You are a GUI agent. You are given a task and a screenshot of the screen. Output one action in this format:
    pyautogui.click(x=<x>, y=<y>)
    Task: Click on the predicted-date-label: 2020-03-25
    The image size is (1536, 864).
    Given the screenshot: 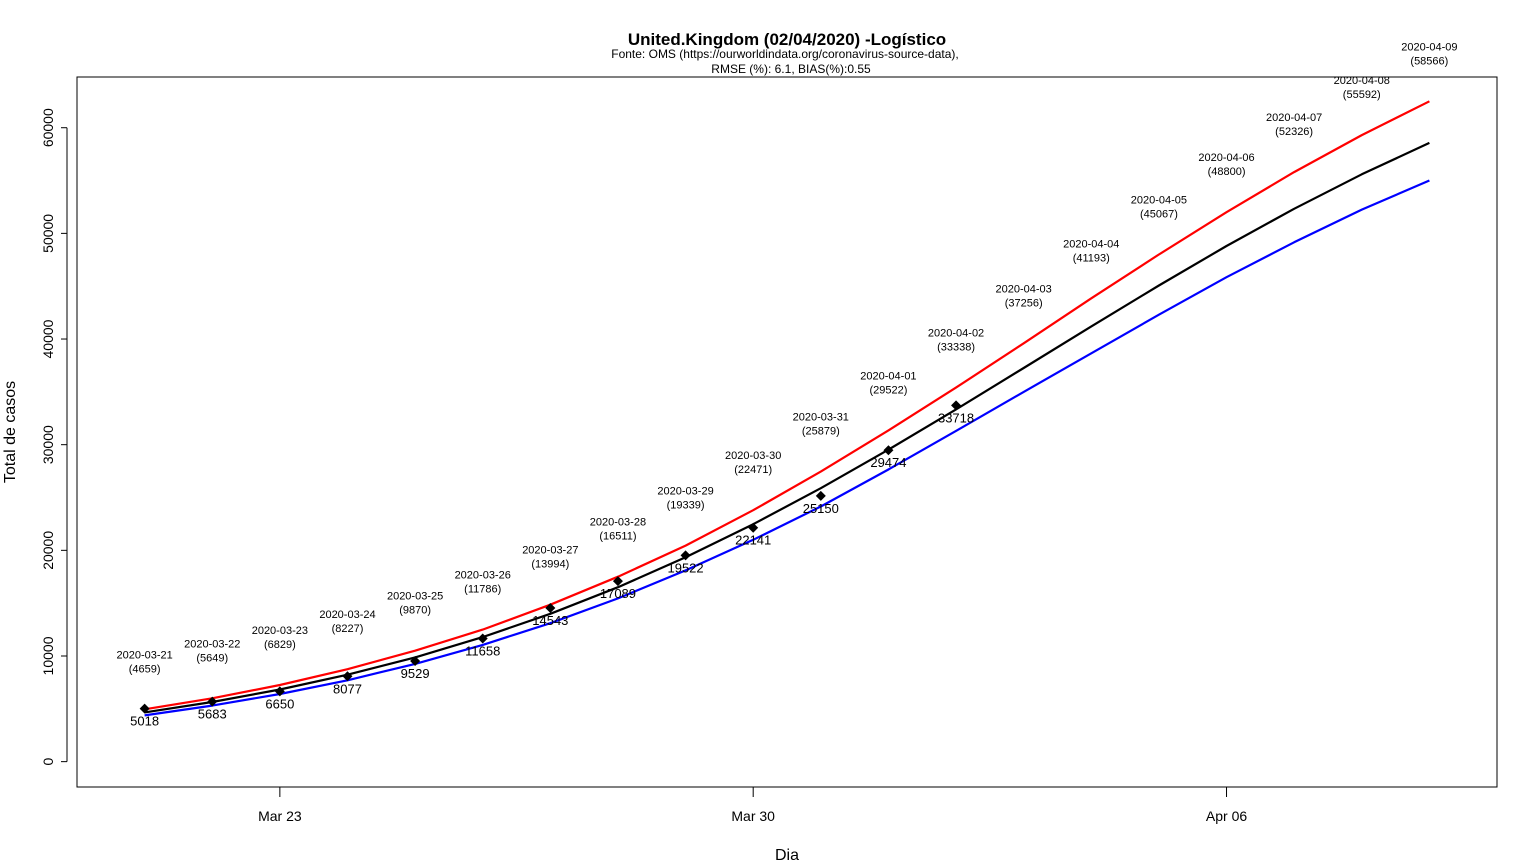 What is the action you would take?
    pyautogui.click(x=415, y=597)
    